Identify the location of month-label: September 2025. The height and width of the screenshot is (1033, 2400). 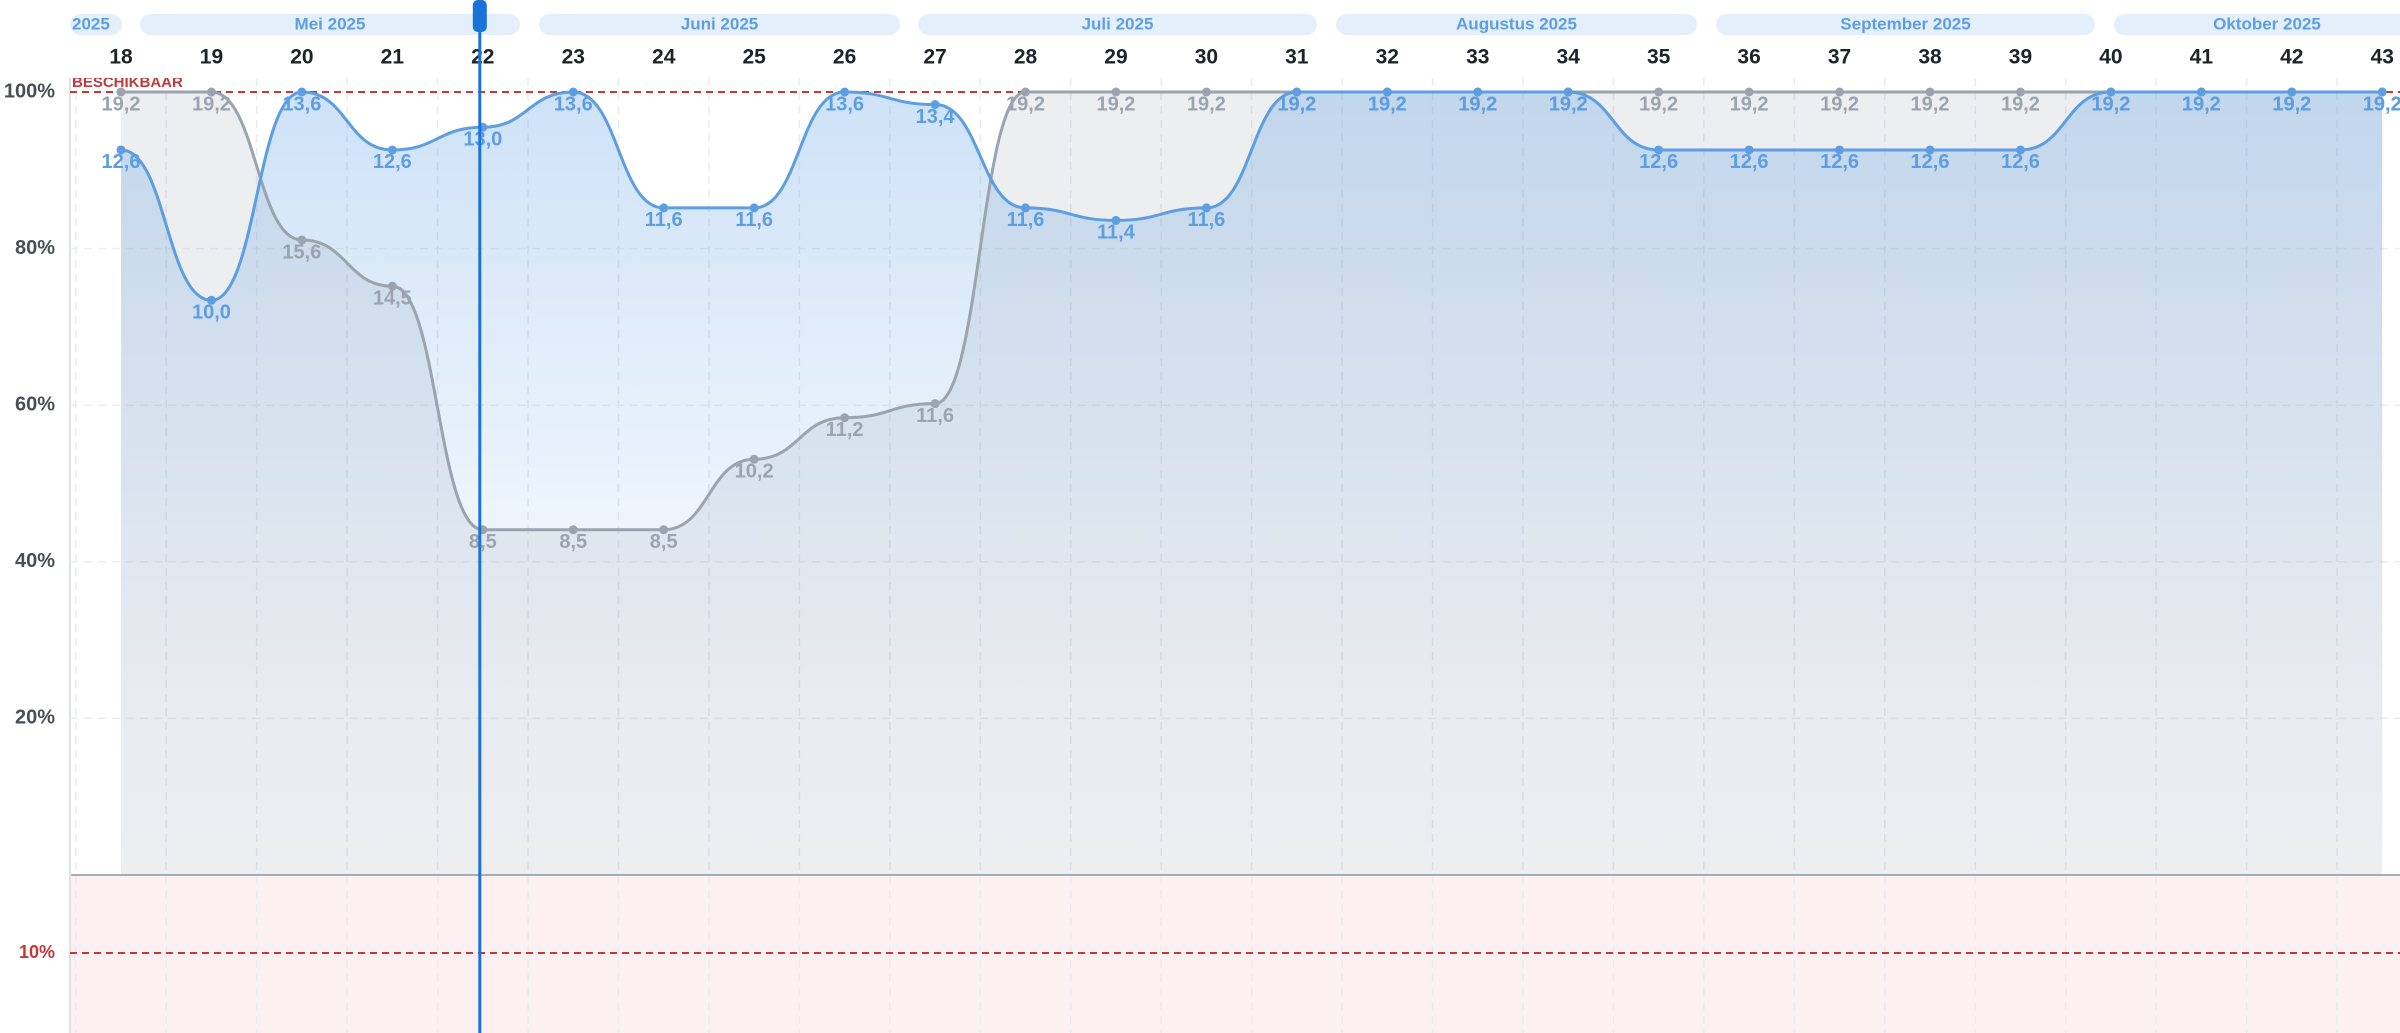
(1905, 23).